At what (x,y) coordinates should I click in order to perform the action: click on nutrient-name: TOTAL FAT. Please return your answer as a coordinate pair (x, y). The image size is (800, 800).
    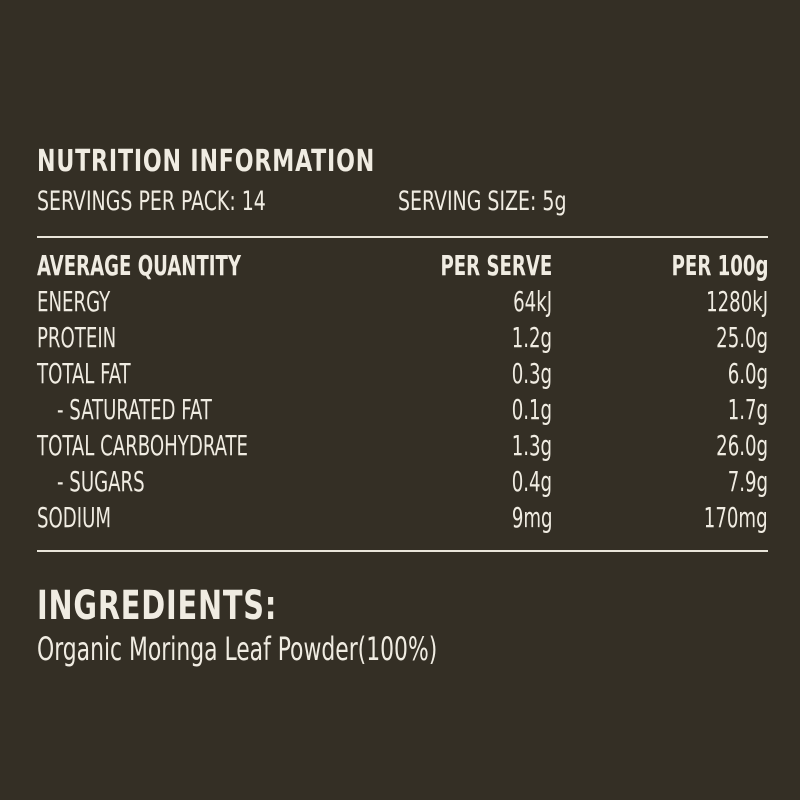
    Looking at the image, I should click on (84, 373).